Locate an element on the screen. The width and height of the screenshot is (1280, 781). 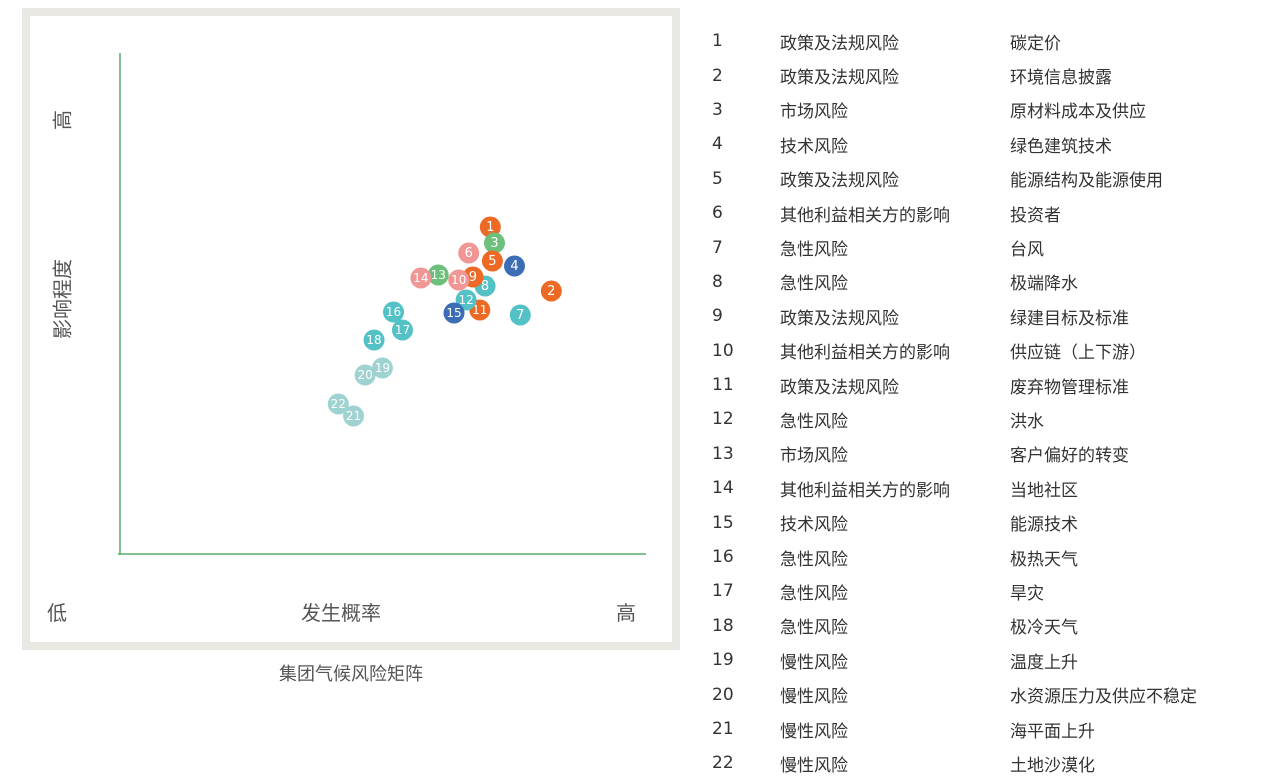
risk-item: 土地沙漠化 is located at coordinates (1052, 765).